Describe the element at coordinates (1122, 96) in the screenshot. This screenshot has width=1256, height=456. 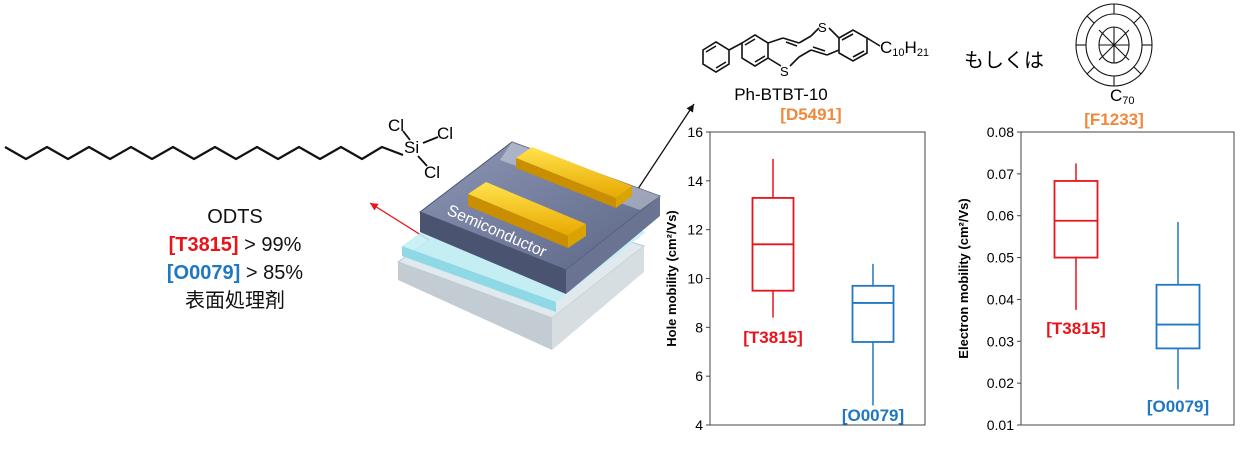
I see `c70-name: C70` at that location.